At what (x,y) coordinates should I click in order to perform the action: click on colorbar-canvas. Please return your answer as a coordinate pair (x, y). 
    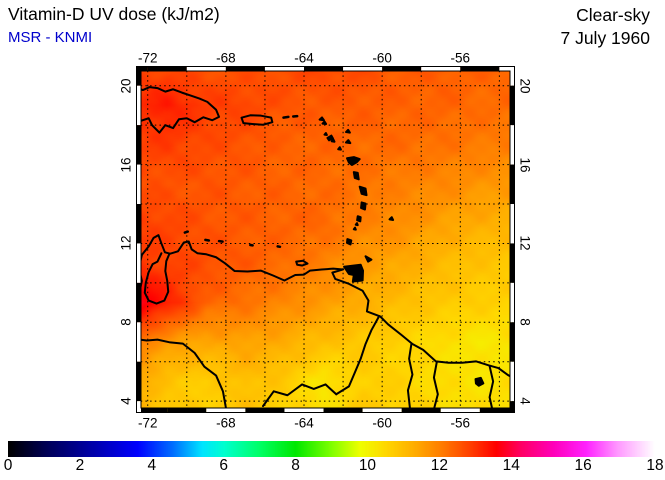
    Looking at the image, I should click on (331, 449).